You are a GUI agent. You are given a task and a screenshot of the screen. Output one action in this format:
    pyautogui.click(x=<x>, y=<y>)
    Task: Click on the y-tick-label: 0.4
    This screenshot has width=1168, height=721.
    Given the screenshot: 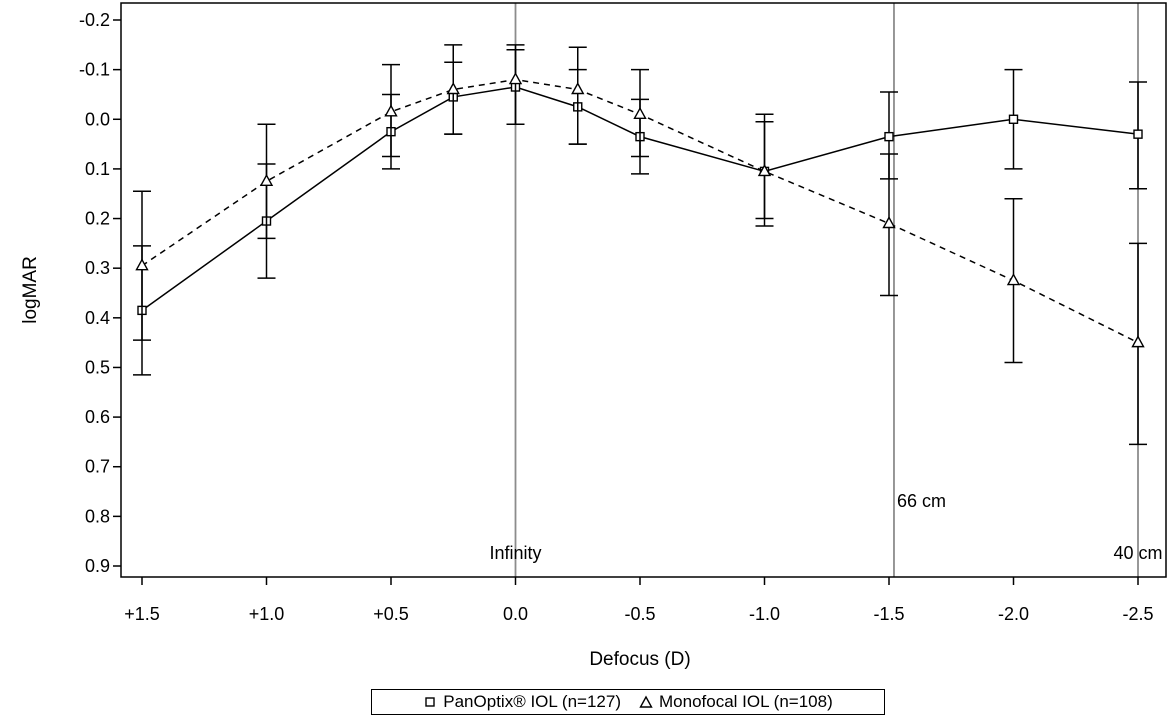 What is the action you would take?
    pyautogui.click(x=97, y=318)
    